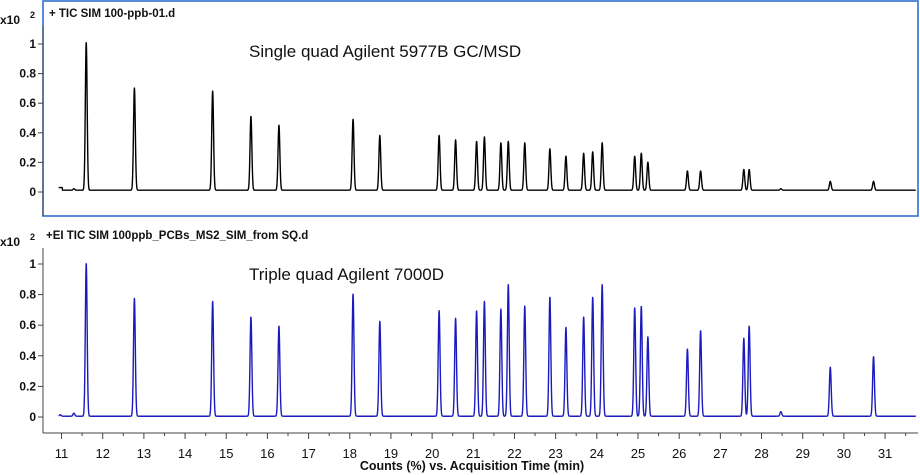  What do you see at coordinates (432, 453) in the screenshot?
I see `x-tick-label: 20` at bounding box center [432, 453].